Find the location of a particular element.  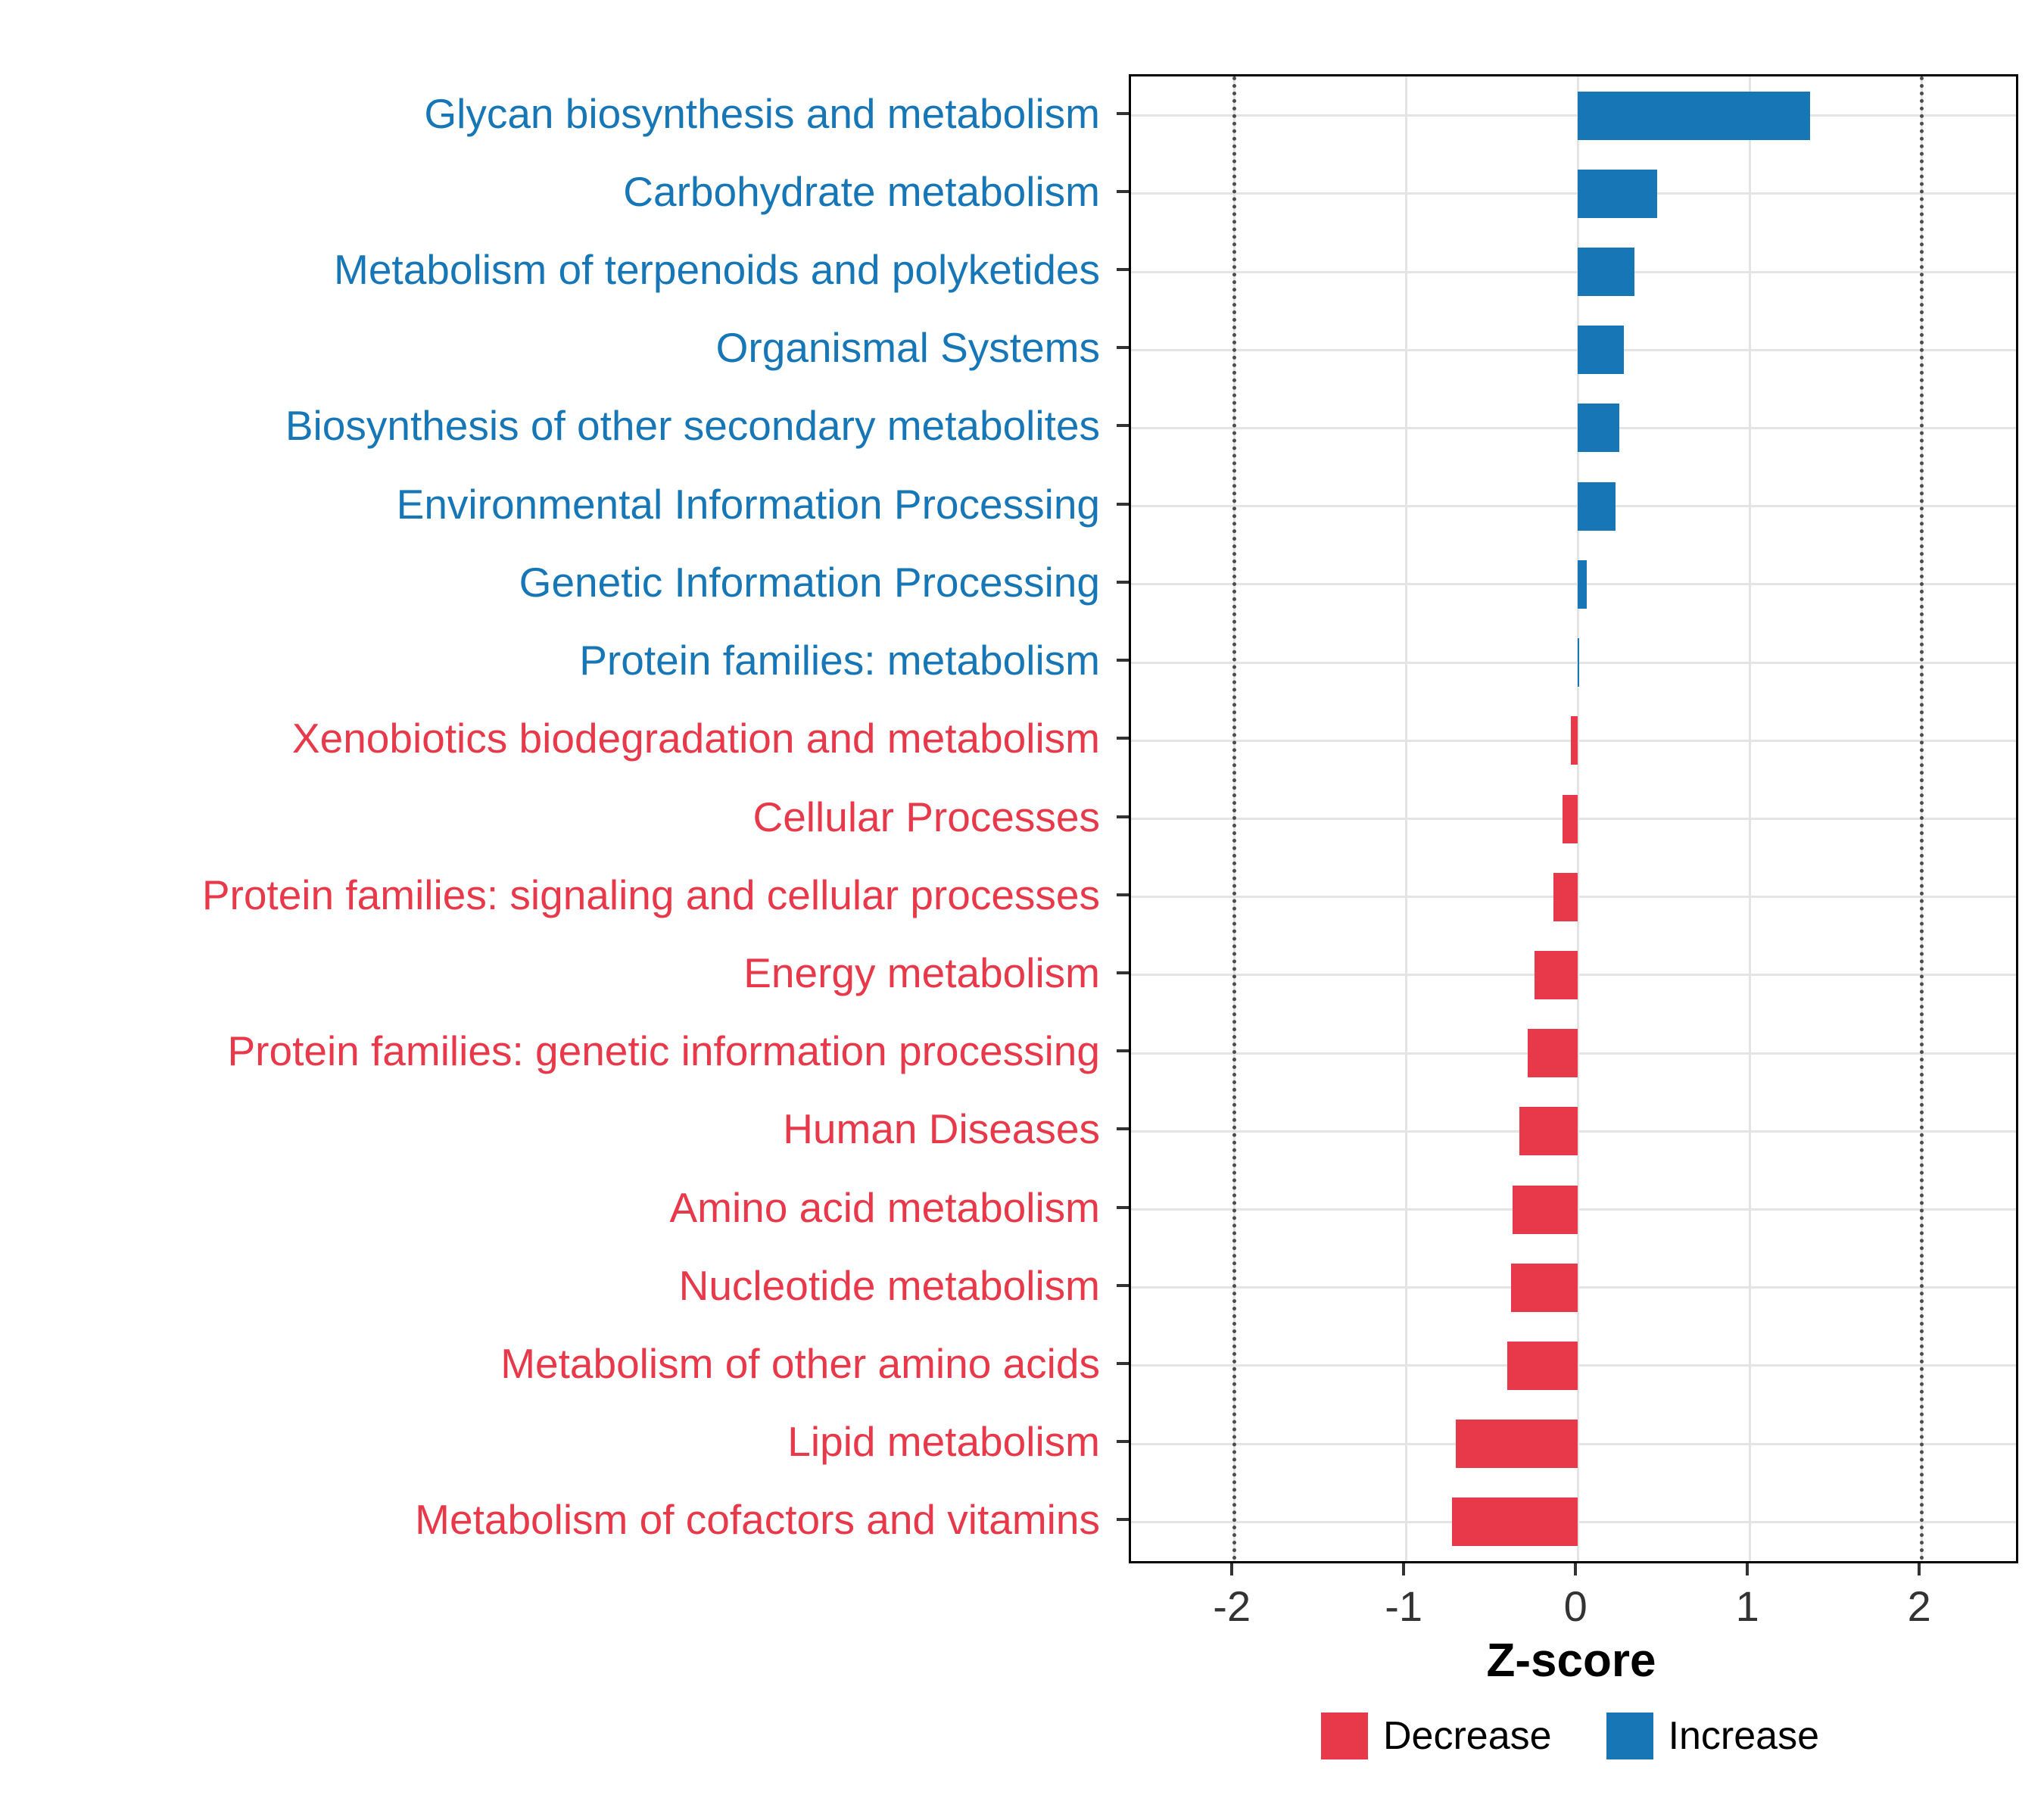

x-axis-tick-label: 0 is located at coordinates (1575, 1606).